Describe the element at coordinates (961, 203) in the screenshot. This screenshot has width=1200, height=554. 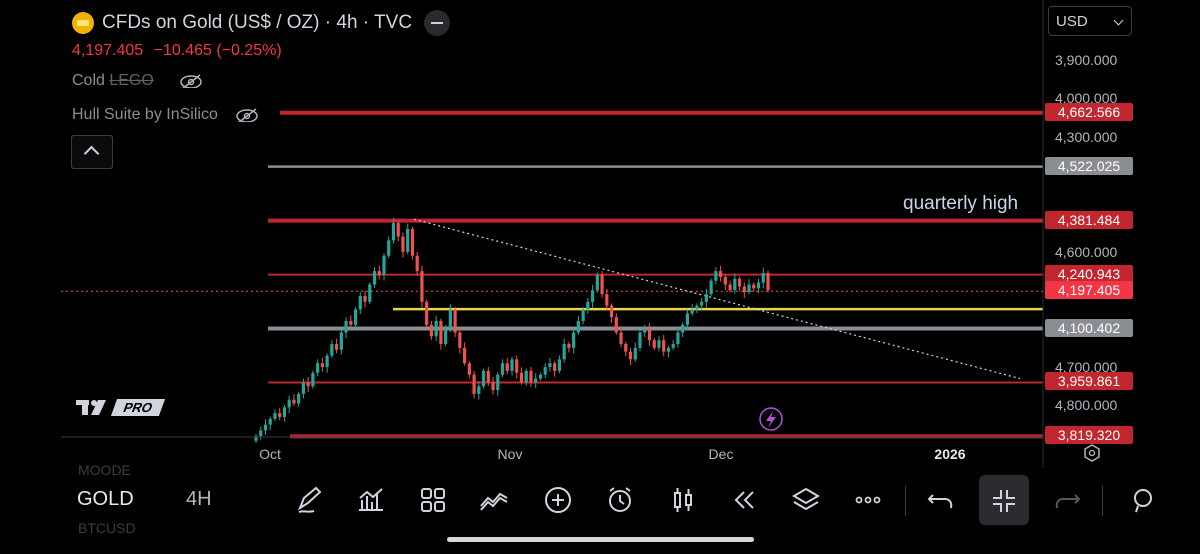
I see `quarterly-high-annotation: quarterly high` at that location.